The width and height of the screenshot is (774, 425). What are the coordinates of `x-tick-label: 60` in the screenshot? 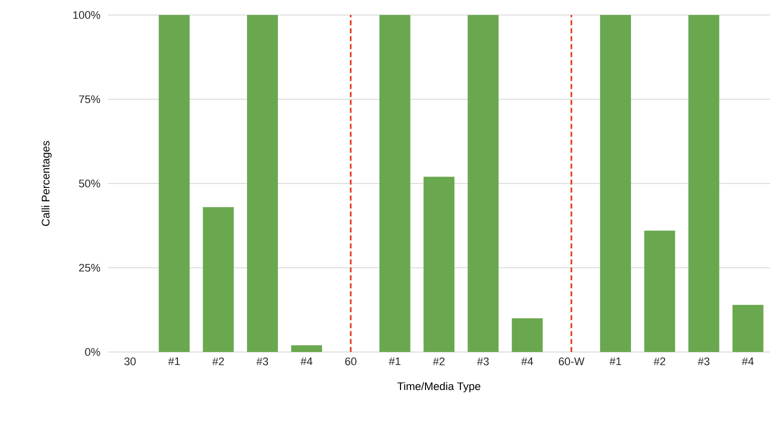 It's located at (350, 362).